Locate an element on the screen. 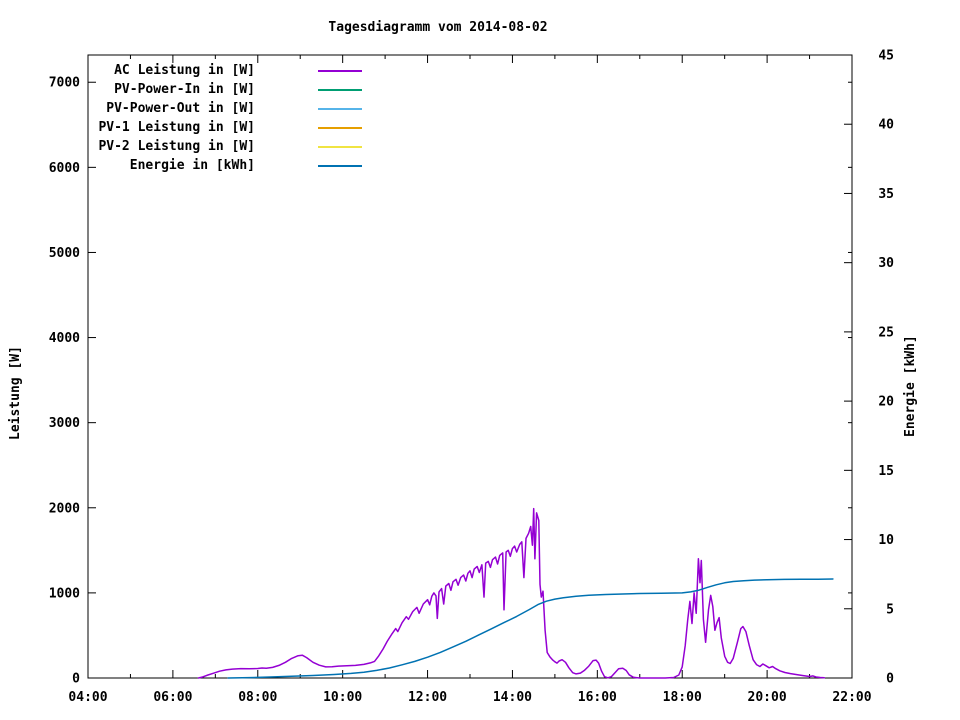  y2-tick-label: 25 is located at coordinates (886, 332).